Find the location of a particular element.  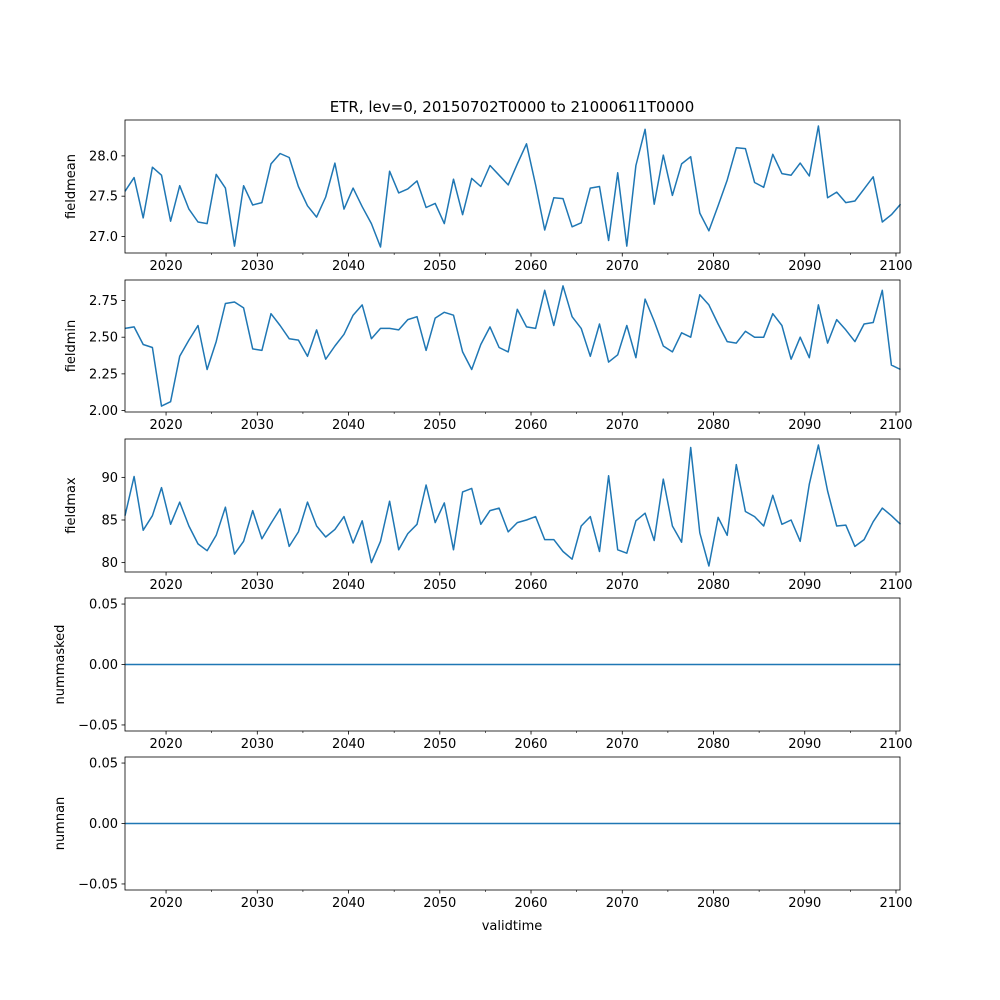

y-tick-label: 90 is located at coordinates (109, 478).